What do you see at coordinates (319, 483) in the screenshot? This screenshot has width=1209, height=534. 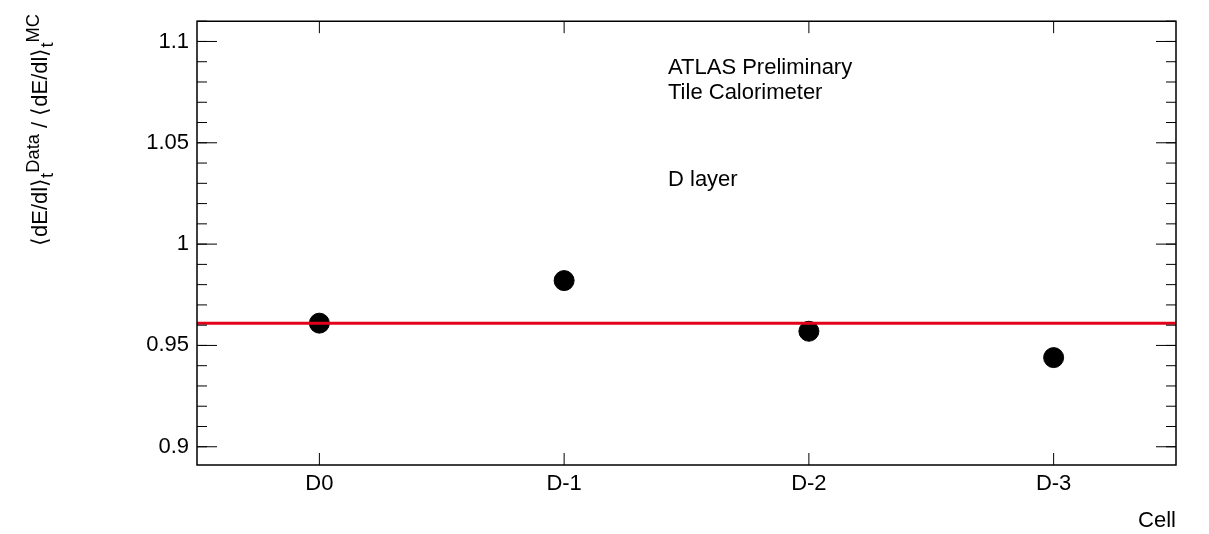 I see `x-tick-label: D0` at bounding box center [319, 483].